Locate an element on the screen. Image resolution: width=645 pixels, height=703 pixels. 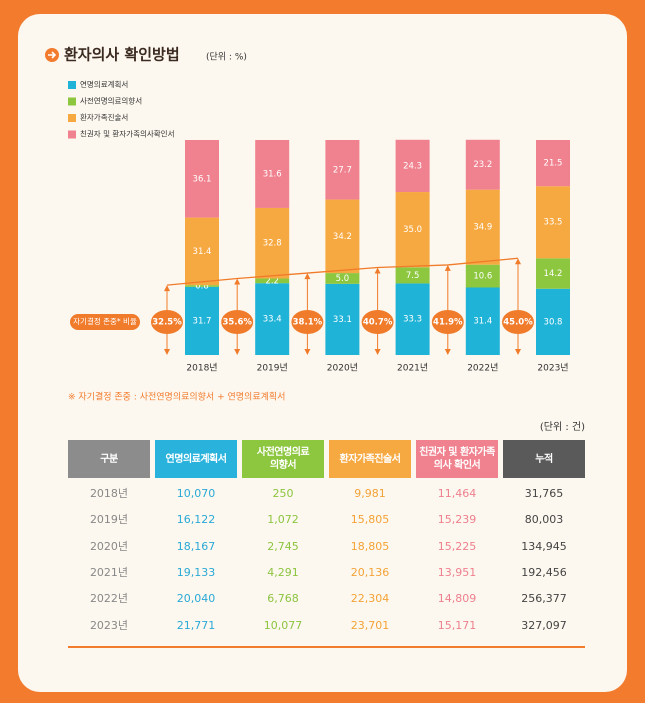
table-cell: 256,377 is located at coordinates (544, 599).